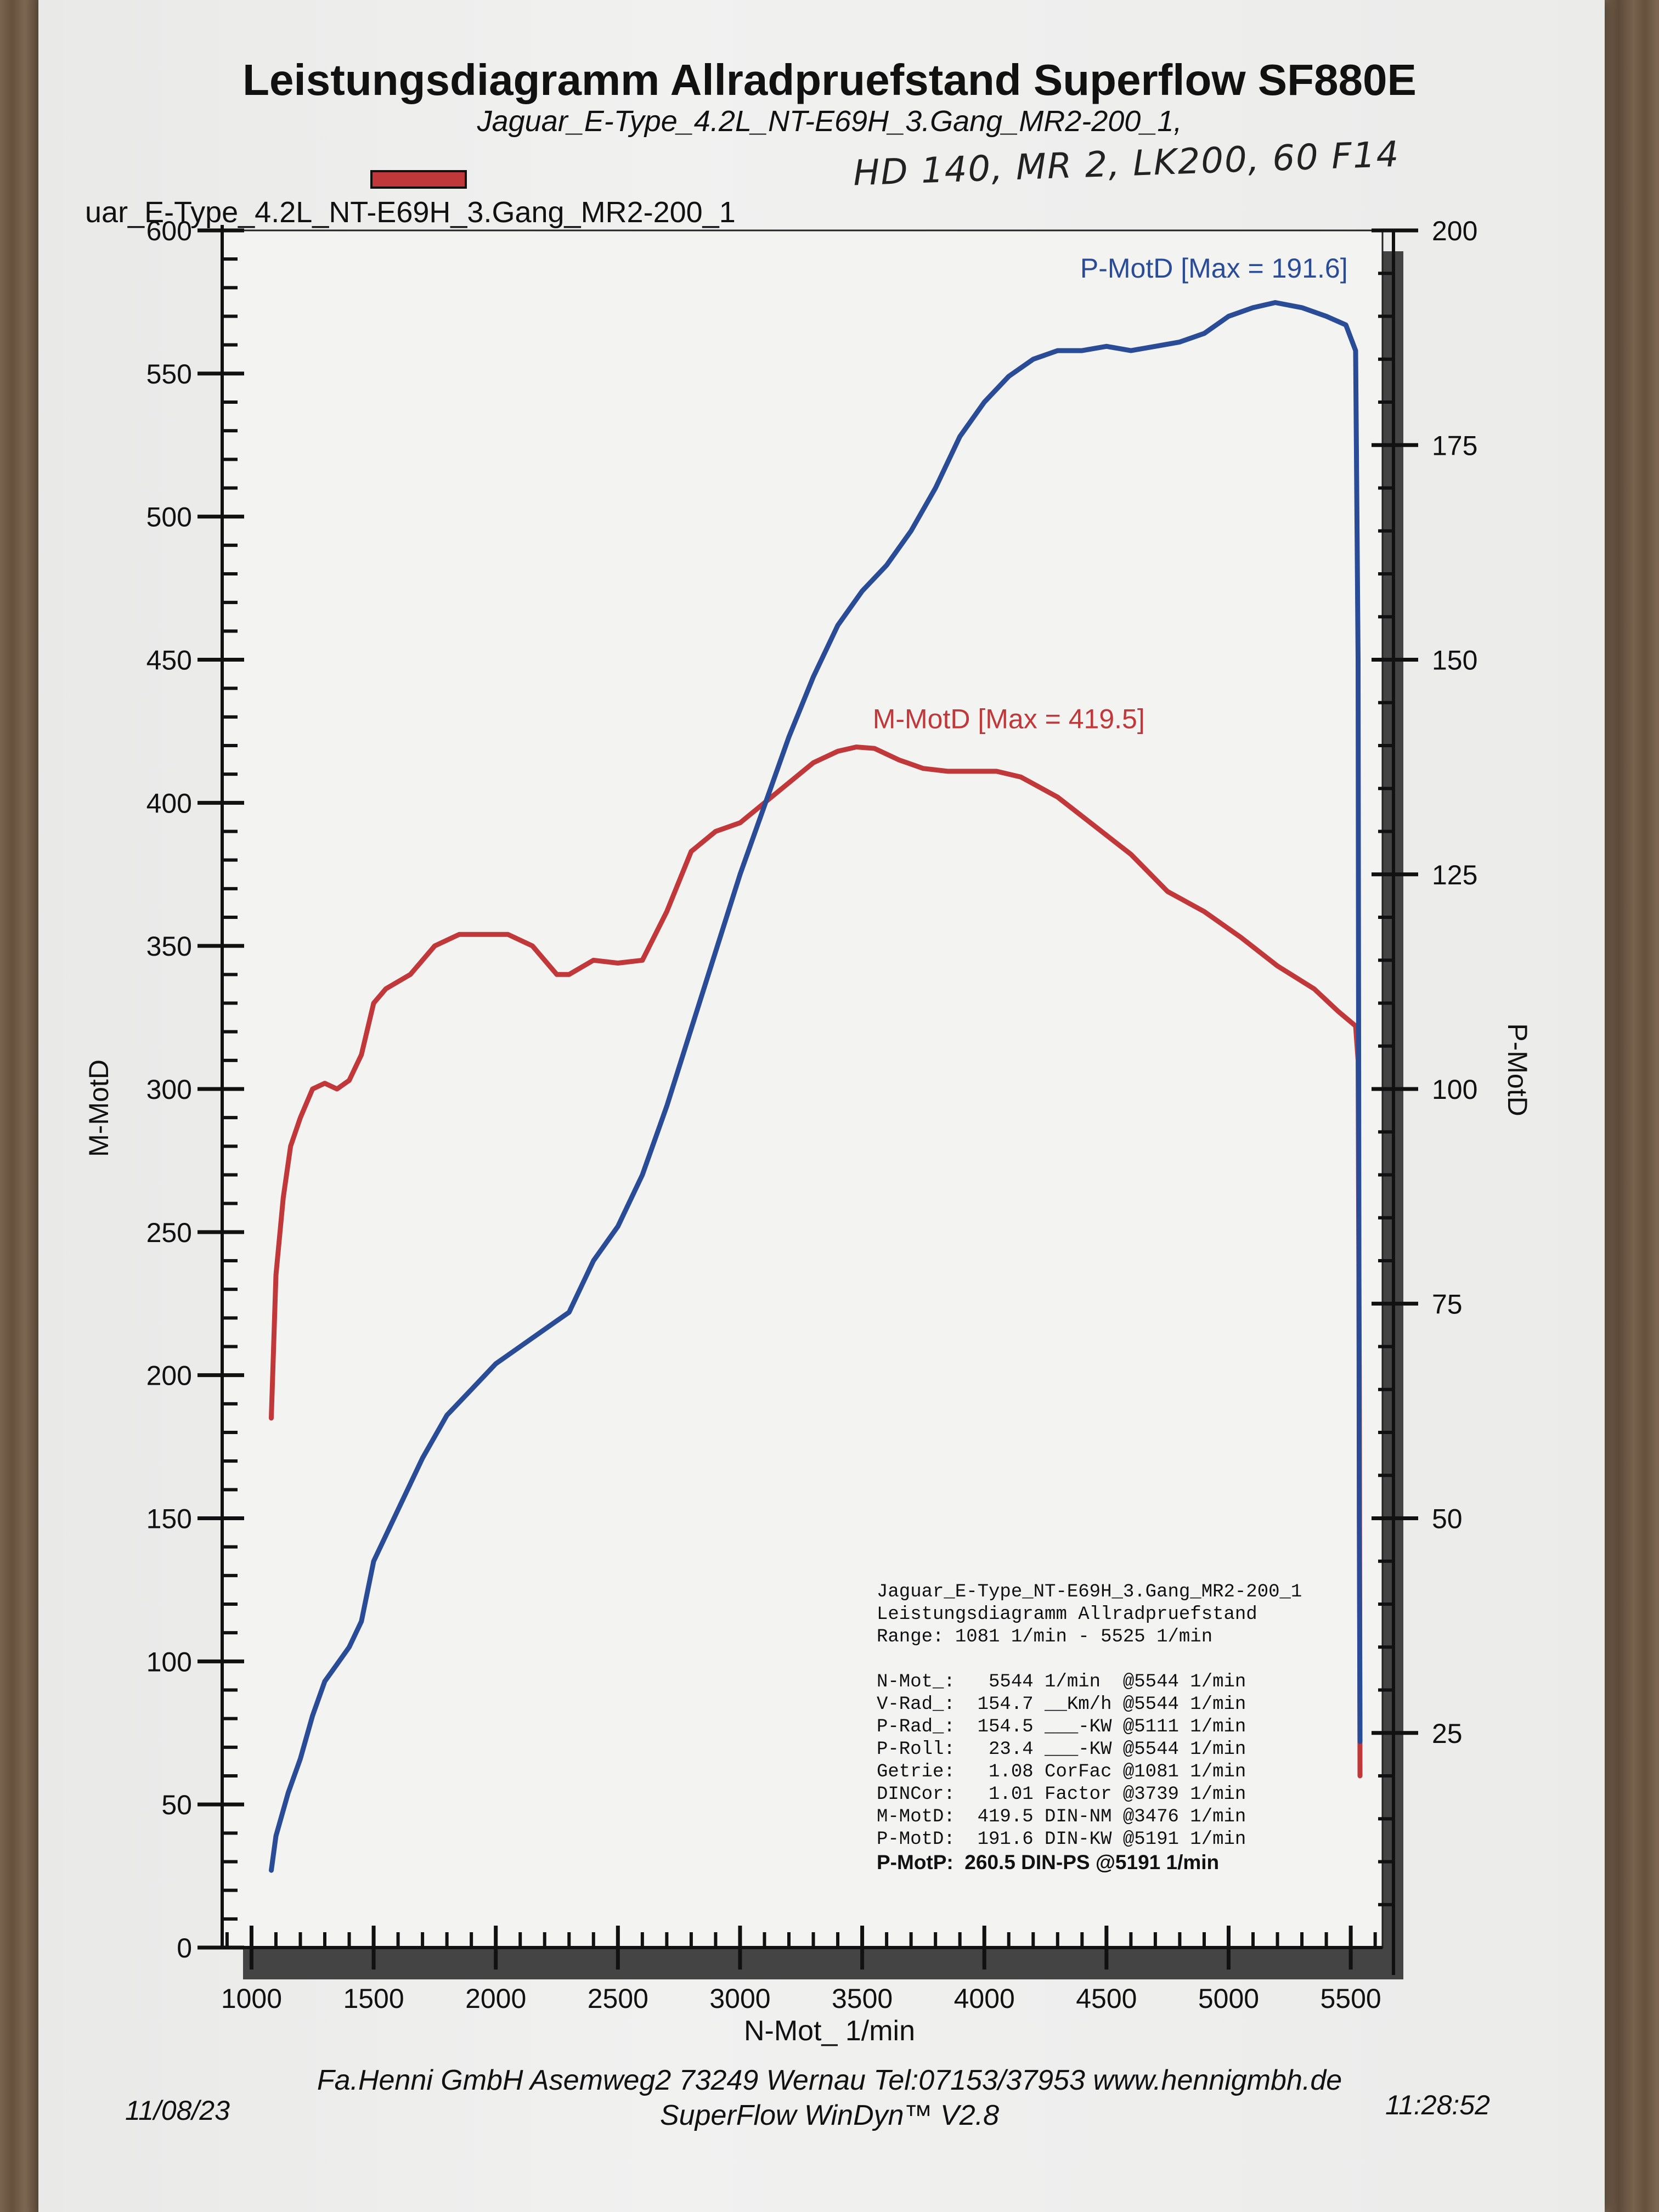 The image size is (1659, 2212). What do you see at coordinates (185, 1948) in the screenshot?
I see `y-left-tick-label: 0` at bounding box center [185, 1948].